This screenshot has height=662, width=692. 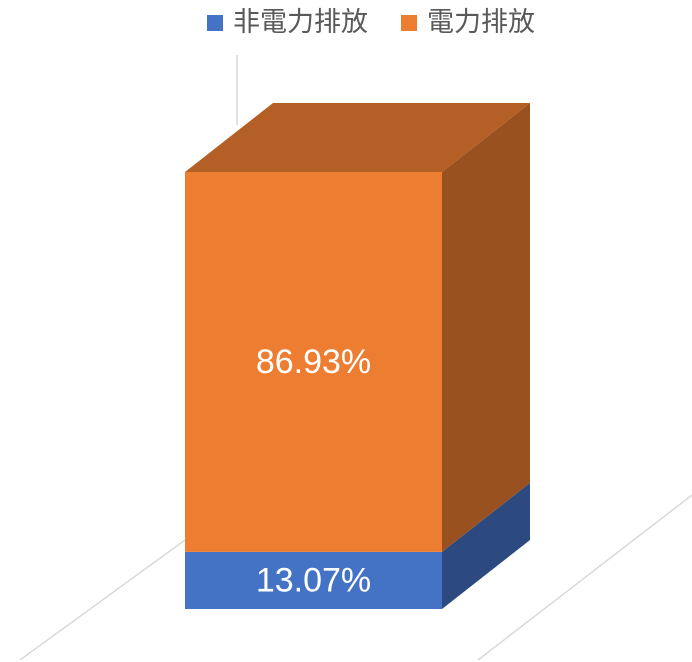 What do you see at coordinates (481, 22) in the screenshot?
I see `legend-label: 電力排放` at bounding box center [481, 22].